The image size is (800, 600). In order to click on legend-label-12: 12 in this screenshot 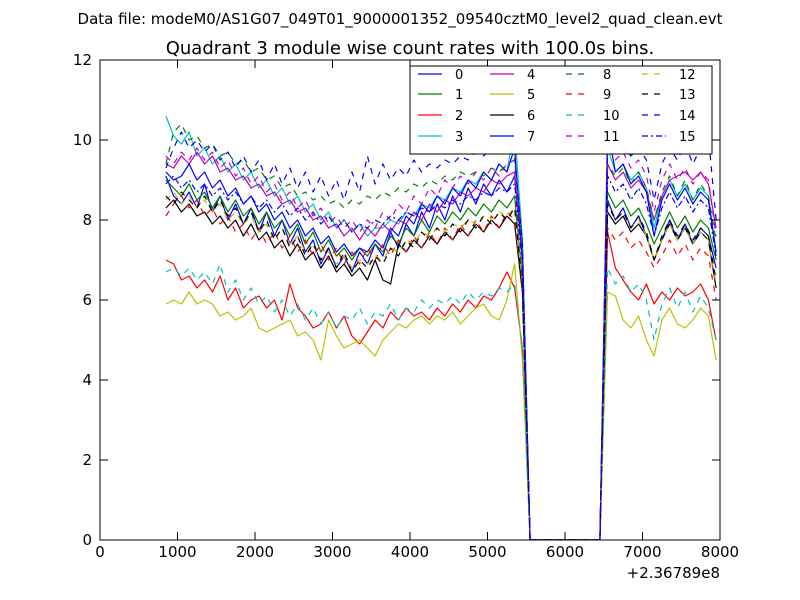, I will do `click(687, 75)`.